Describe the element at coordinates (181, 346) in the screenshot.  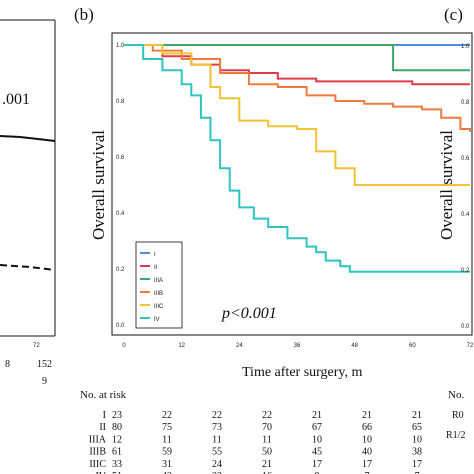
I see `x-tick-label: 12` at that location.